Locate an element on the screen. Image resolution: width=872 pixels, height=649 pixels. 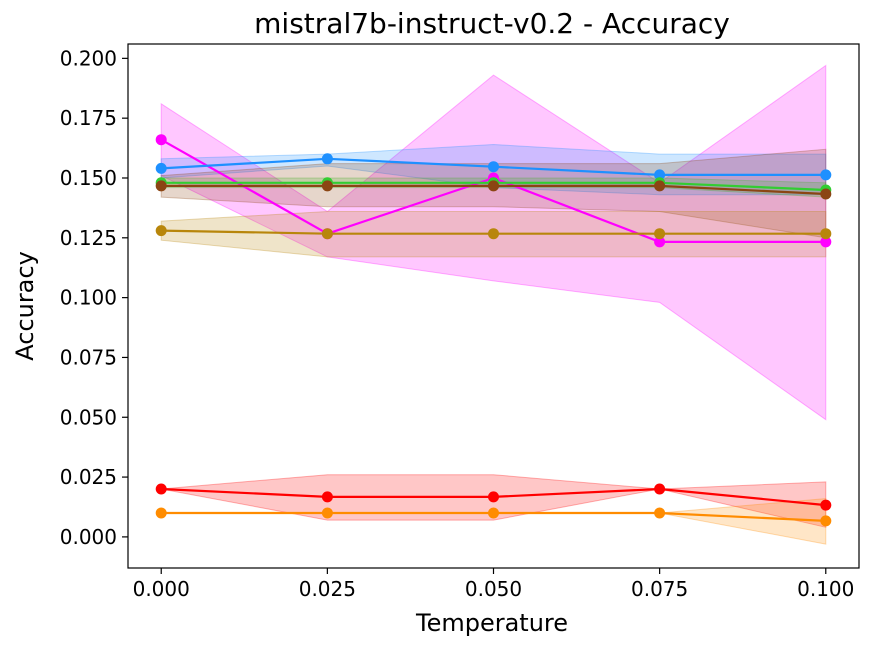
x-axis-ticks: 0.000 0.025 0.050 0.075 0.100 is located at coordinates (493, 584).